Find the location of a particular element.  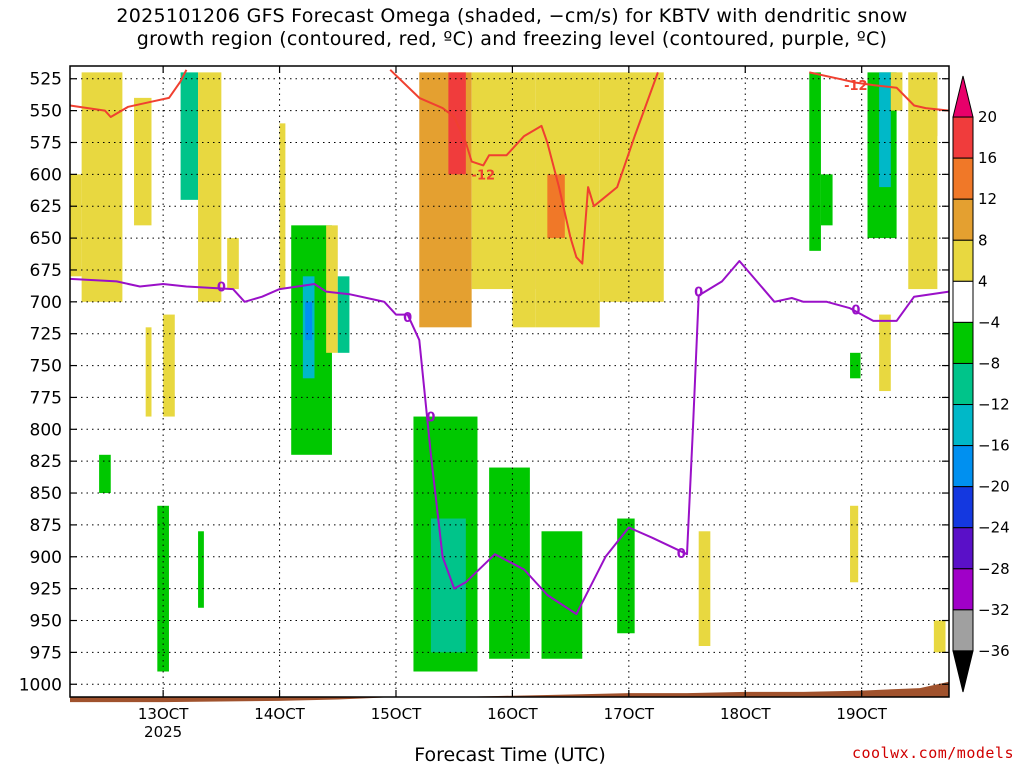

x-tick-label: 17OCT is located at coordinates (629, 714).